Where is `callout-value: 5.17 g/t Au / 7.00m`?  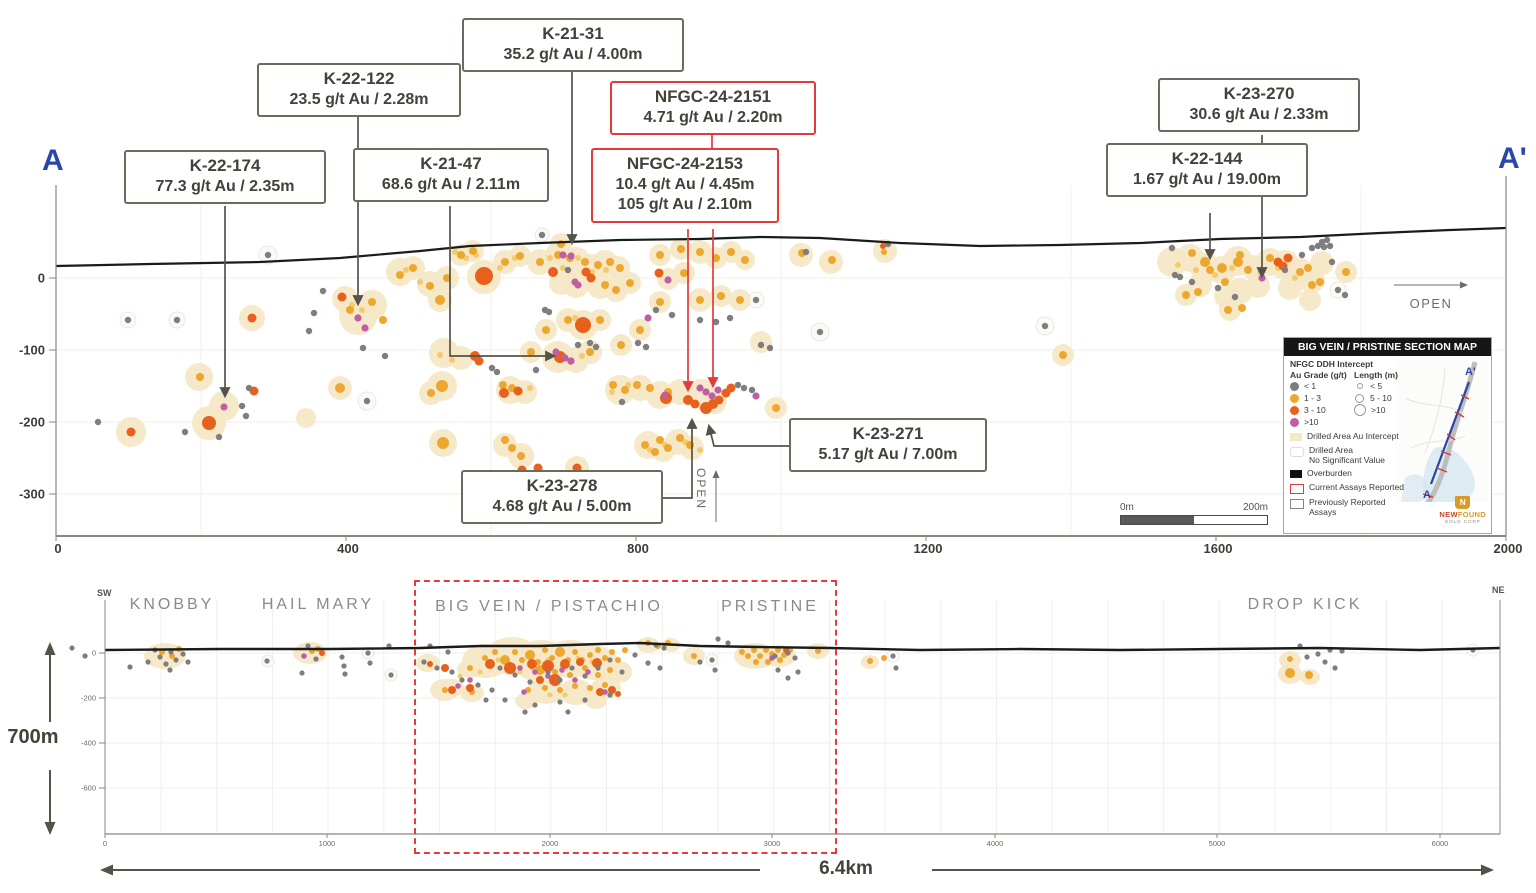 callout-value: 5.17 g/t Au / 7.00m is located at coordinates (888, 454).